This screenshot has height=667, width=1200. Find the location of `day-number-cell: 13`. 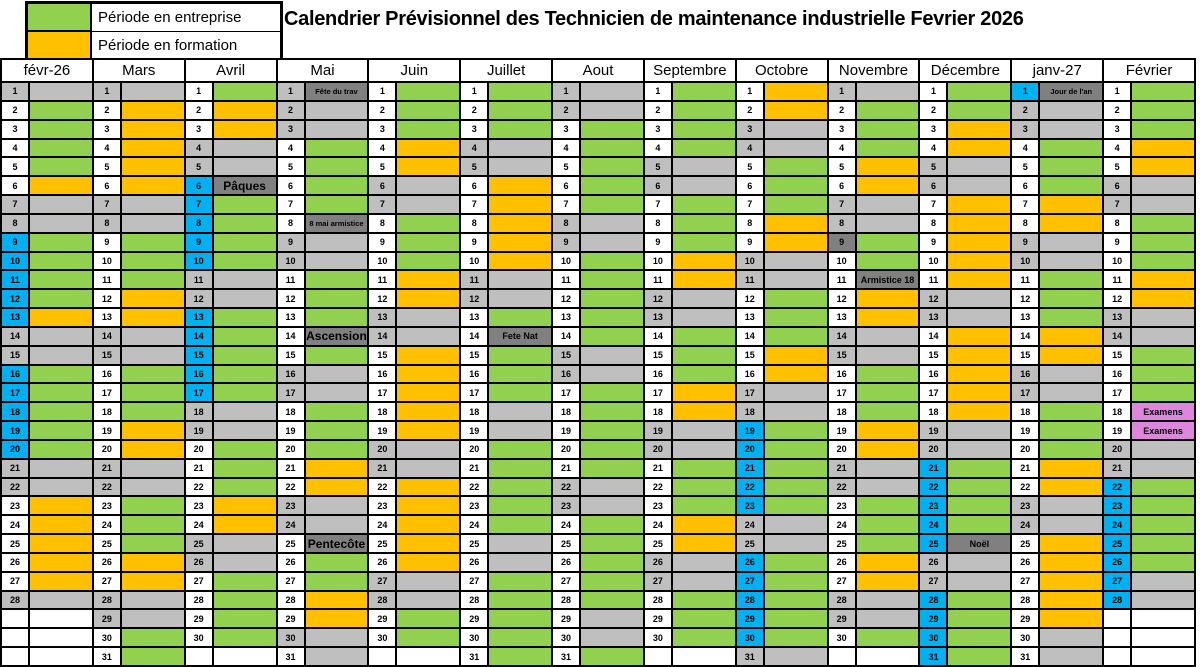

day-number-cell: 13 is located at coordinates (933, 317).